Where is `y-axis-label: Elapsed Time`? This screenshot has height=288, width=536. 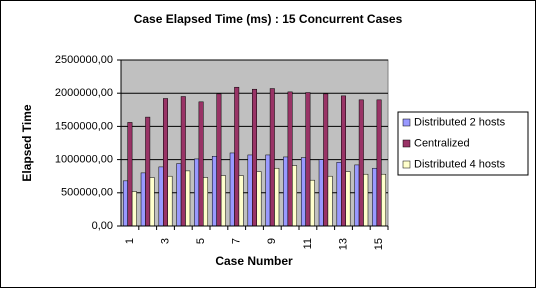 y-axis-label: Elapsed Time is located at coordinates (27, 142).